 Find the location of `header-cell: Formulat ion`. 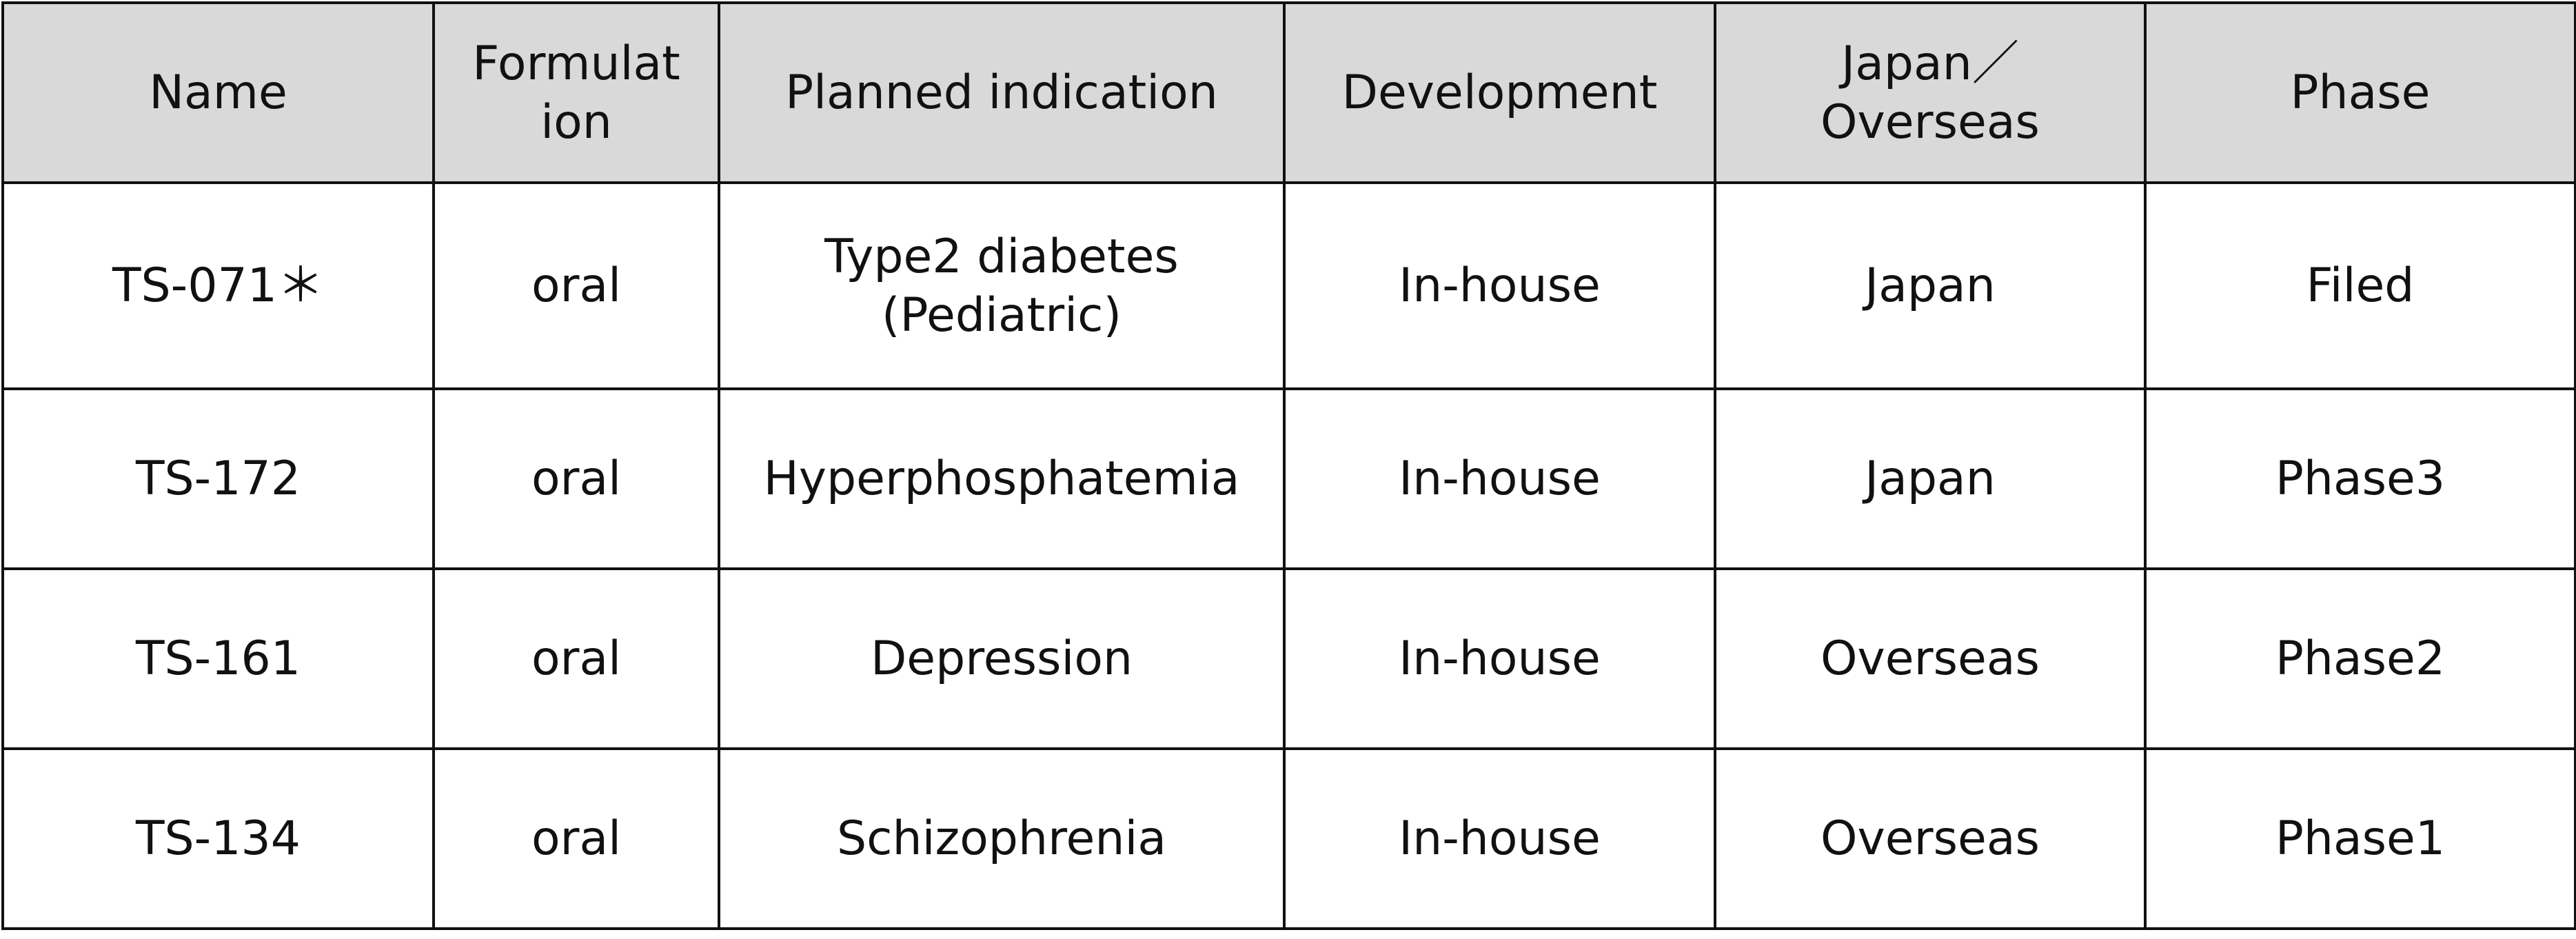

header-cell: Formulat ion is located at coordinates (576, 92).